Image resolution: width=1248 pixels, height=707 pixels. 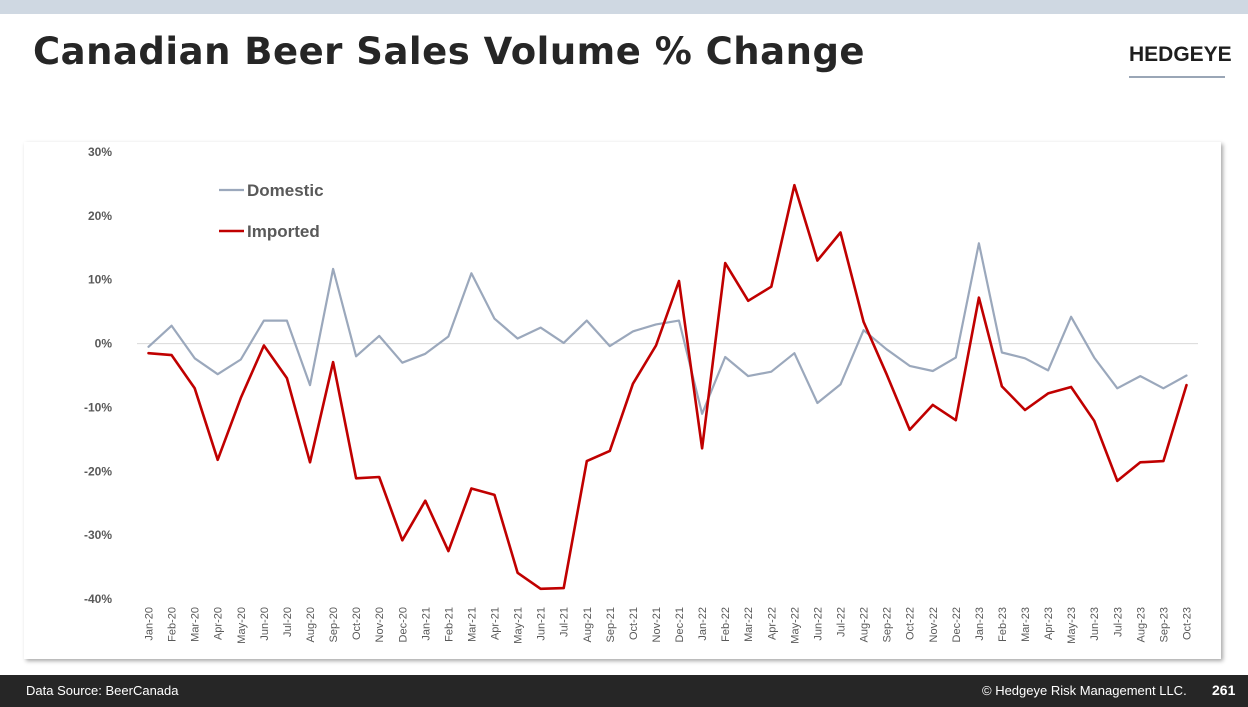 I want to click on y-tick-label: -40%, so click(x=98, y=599).